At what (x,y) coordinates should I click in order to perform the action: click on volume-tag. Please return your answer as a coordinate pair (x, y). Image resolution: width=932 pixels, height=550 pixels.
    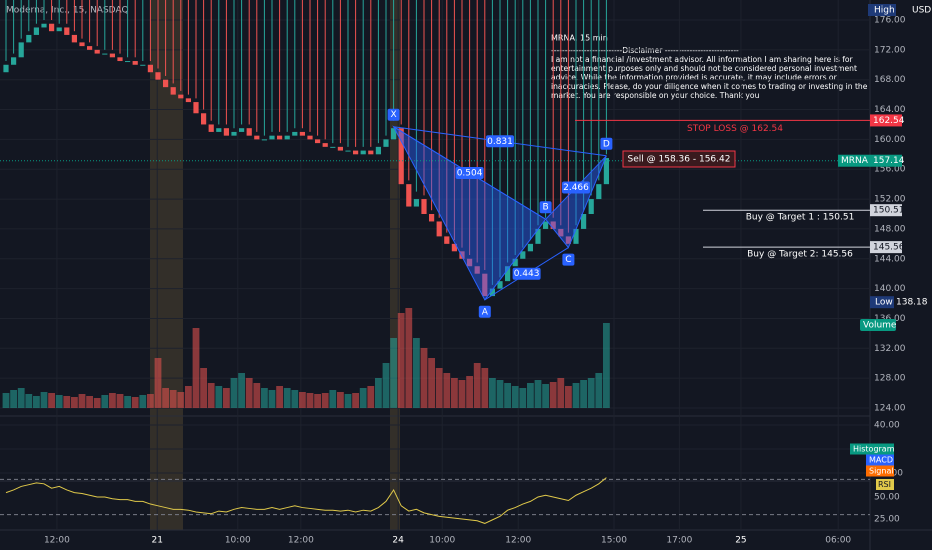
    Looking at the image, I should click on (878, 325).